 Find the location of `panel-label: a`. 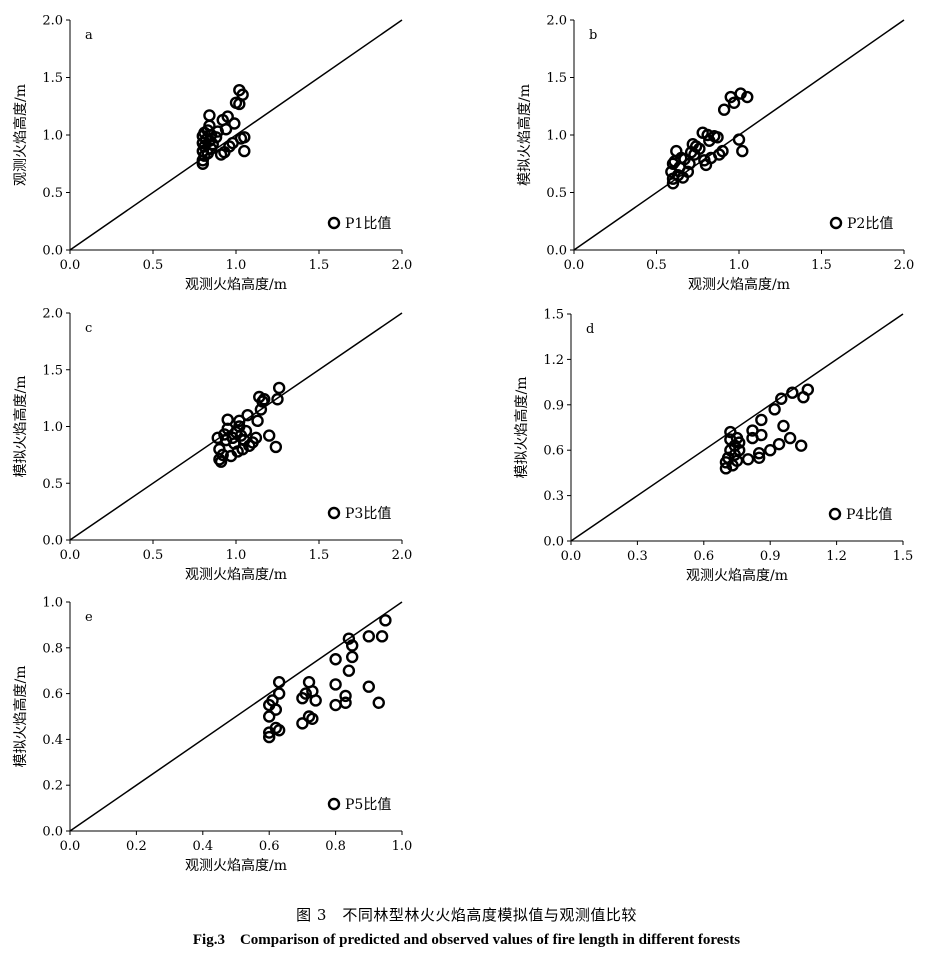

panel-label: a is located at coordinates (89, 35).